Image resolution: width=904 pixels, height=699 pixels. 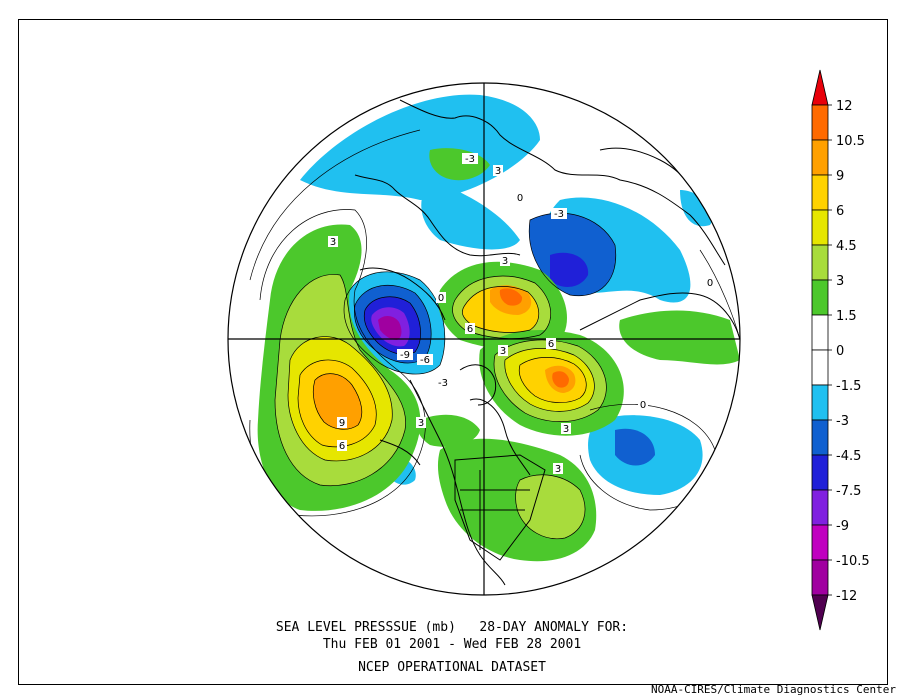 I want to click on title-line-3: NCEP OPERATIONAL DATASET, so click(x=452, y=667).